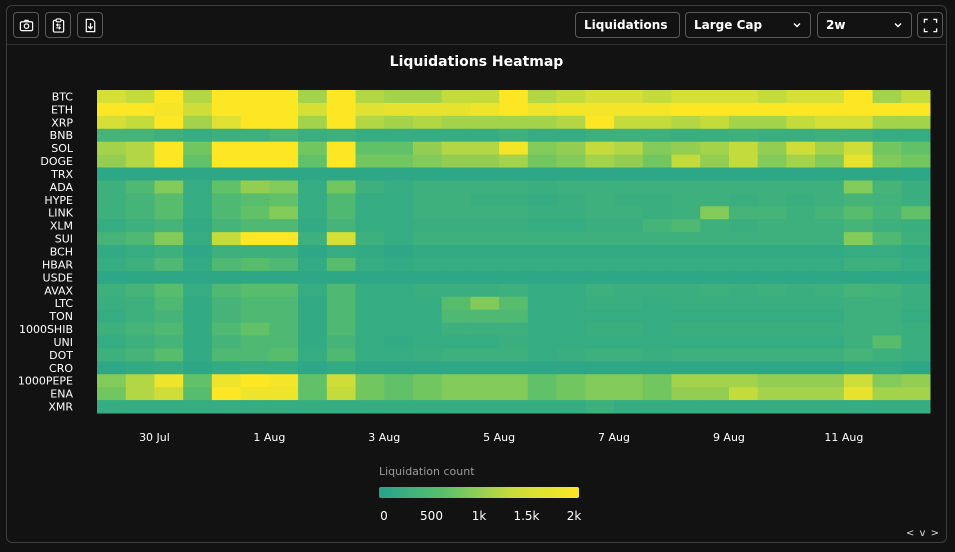 The height and width of the screenshot is (552, 955). I want to click on copy-button, so click(58, 25).